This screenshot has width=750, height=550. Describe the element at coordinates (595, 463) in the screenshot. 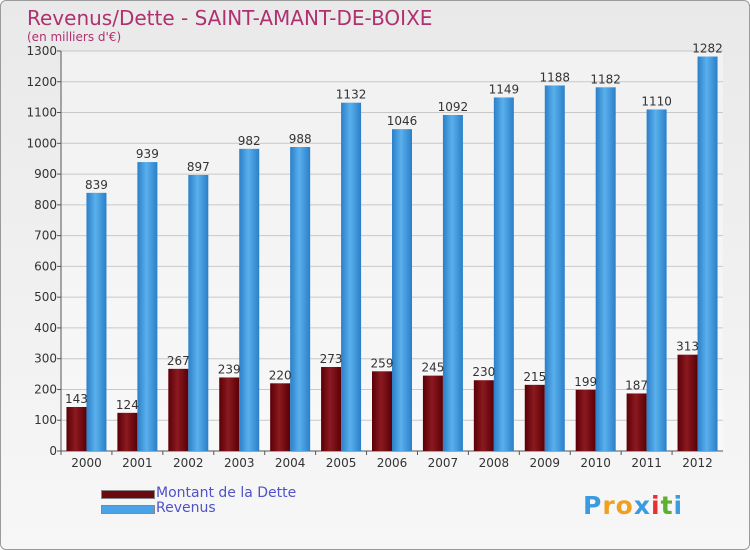

I see `x-tick-label: 2010` at that location.